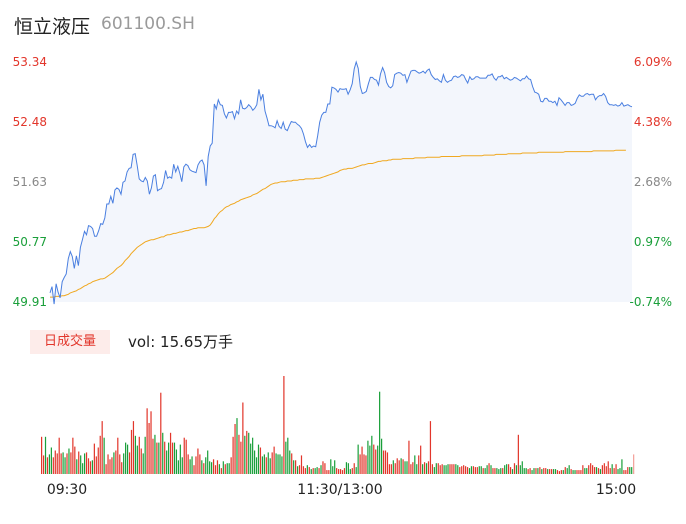 The width and height of the screenshot is (686, 524). What do you see at coordinates (67, 490) in the screenshot?
I see `time-tick-label: 09:30` at bounding box center [67, 490].